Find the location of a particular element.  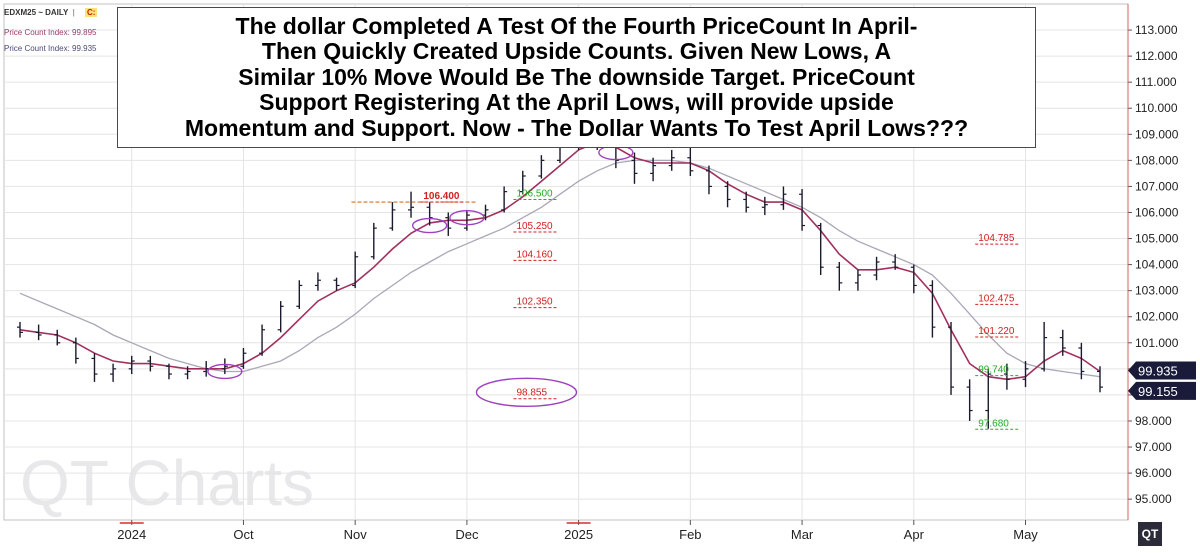

y-tick-label: 98.000 is located at coordinates (1153, 421).